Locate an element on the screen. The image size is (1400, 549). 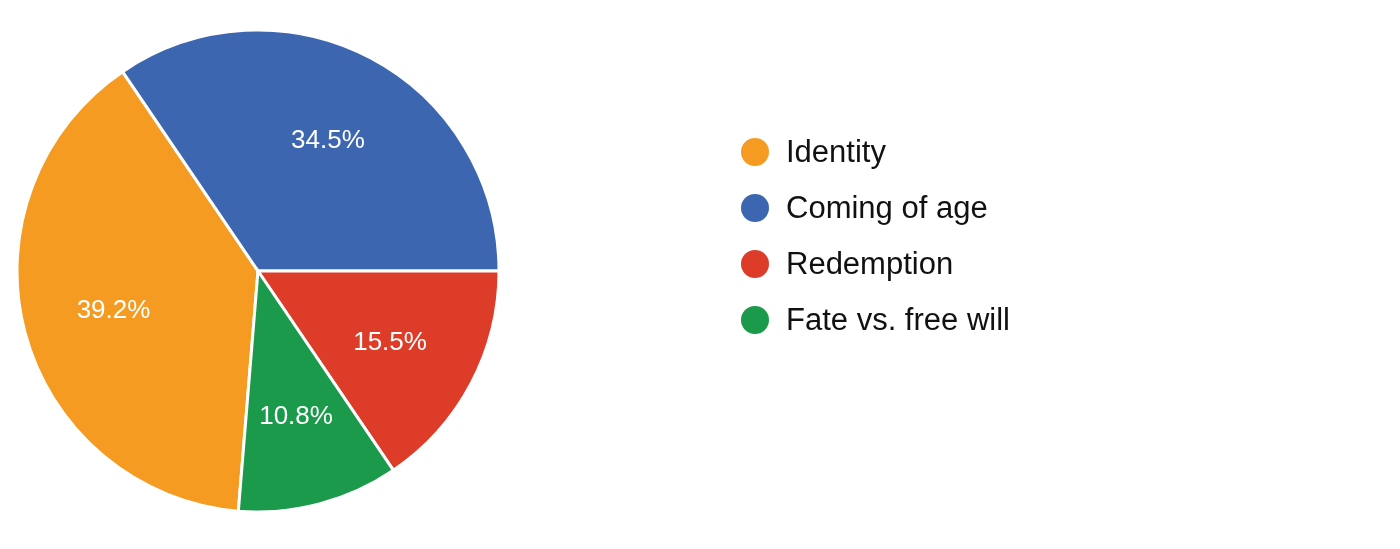
data-label: 39.2% is located at coordinates (113, 309).